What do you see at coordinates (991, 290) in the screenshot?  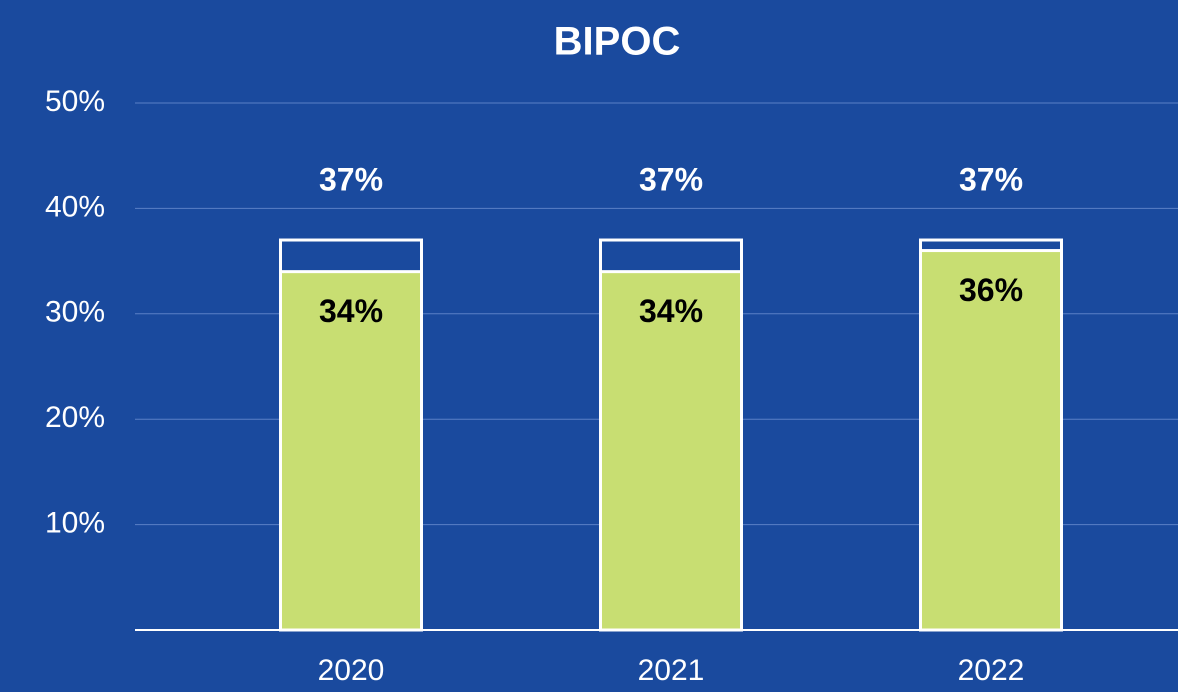 I see `value-label: 36%` at bounding box center [991, 290].